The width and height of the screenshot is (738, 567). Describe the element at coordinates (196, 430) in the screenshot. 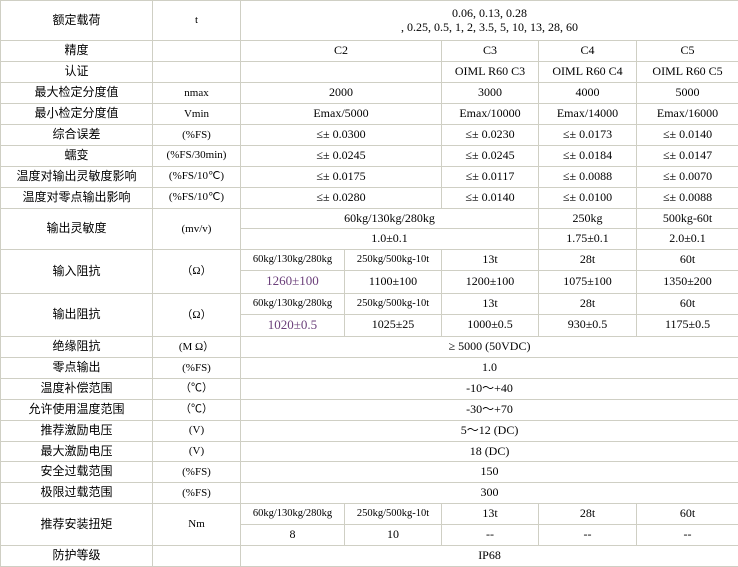

I see `row-unit-recommended-excitation: (V)` at that location.